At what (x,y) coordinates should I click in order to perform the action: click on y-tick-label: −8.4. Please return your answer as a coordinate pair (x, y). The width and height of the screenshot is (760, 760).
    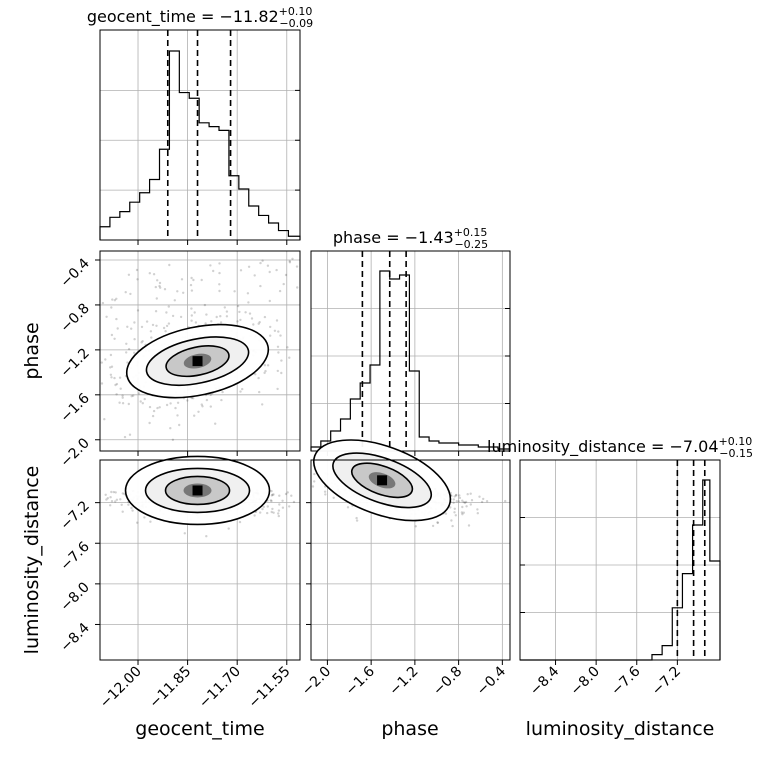
    Looking at the image, I should click on (74, 637).